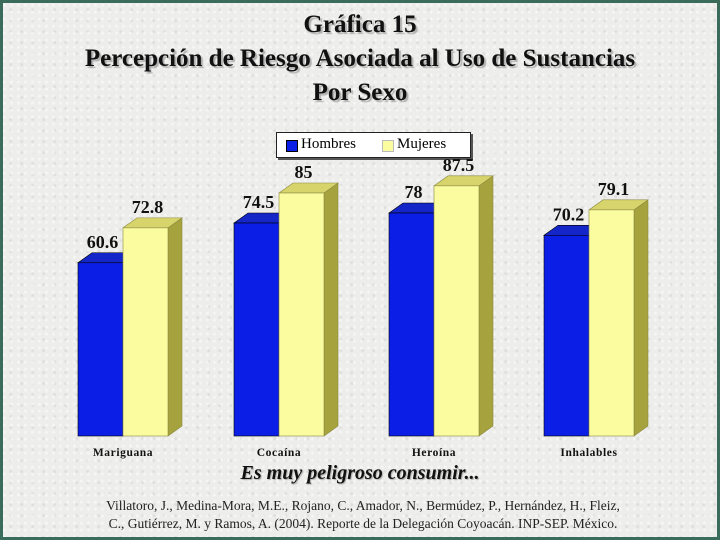 The height and width of the screenshot is (540, 720). I want to click on value-label-hombres-2: 78, so click(414, 192).